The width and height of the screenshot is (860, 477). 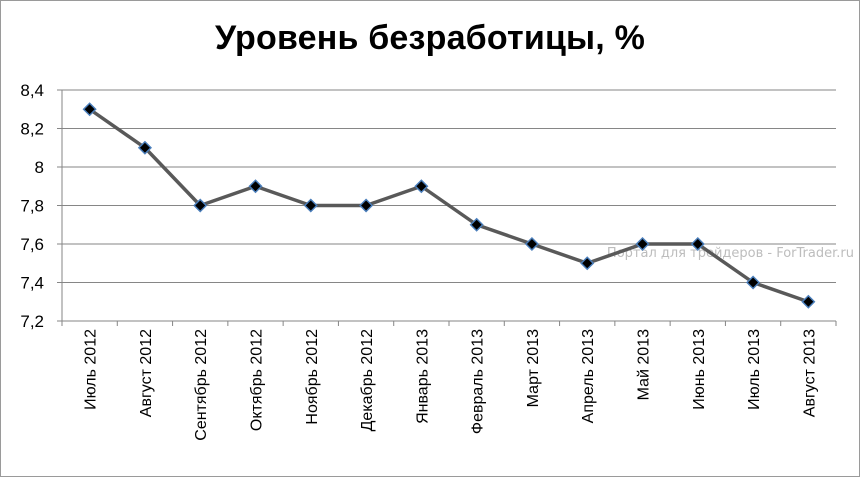 I want to click on x-tick-label: Март 2013, so click(x=533, y=368).